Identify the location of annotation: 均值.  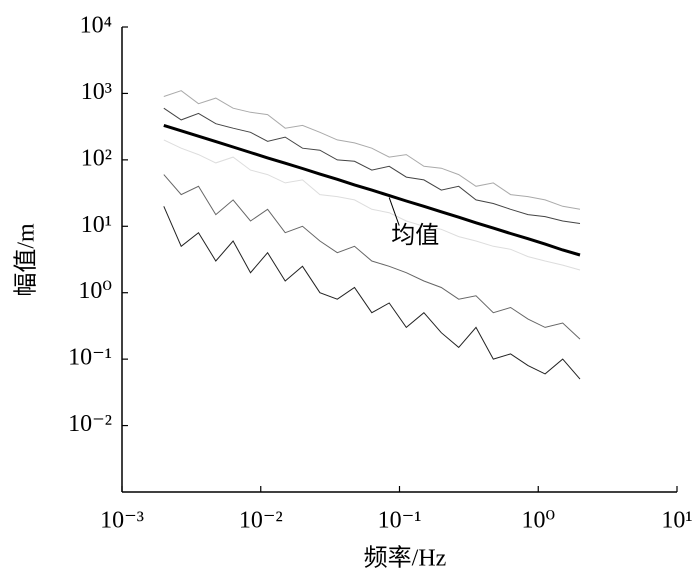
(415, 235).